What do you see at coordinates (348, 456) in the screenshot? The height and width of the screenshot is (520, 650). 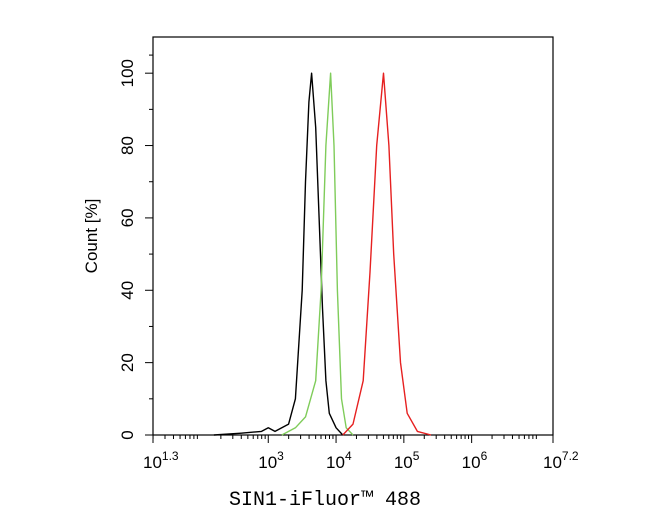 I see `x-tick-exponent: 4` at bounding box center [348, 456].